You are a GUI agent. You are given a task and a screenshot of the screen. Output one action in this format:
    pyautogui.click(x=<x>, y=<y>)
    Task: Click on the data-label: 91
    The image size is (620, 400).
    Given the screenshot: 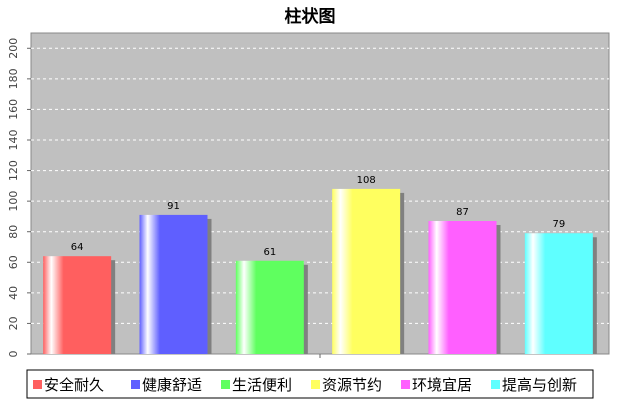 What is the action you would take?
    pyautogui.click(x=173, y=206)
    